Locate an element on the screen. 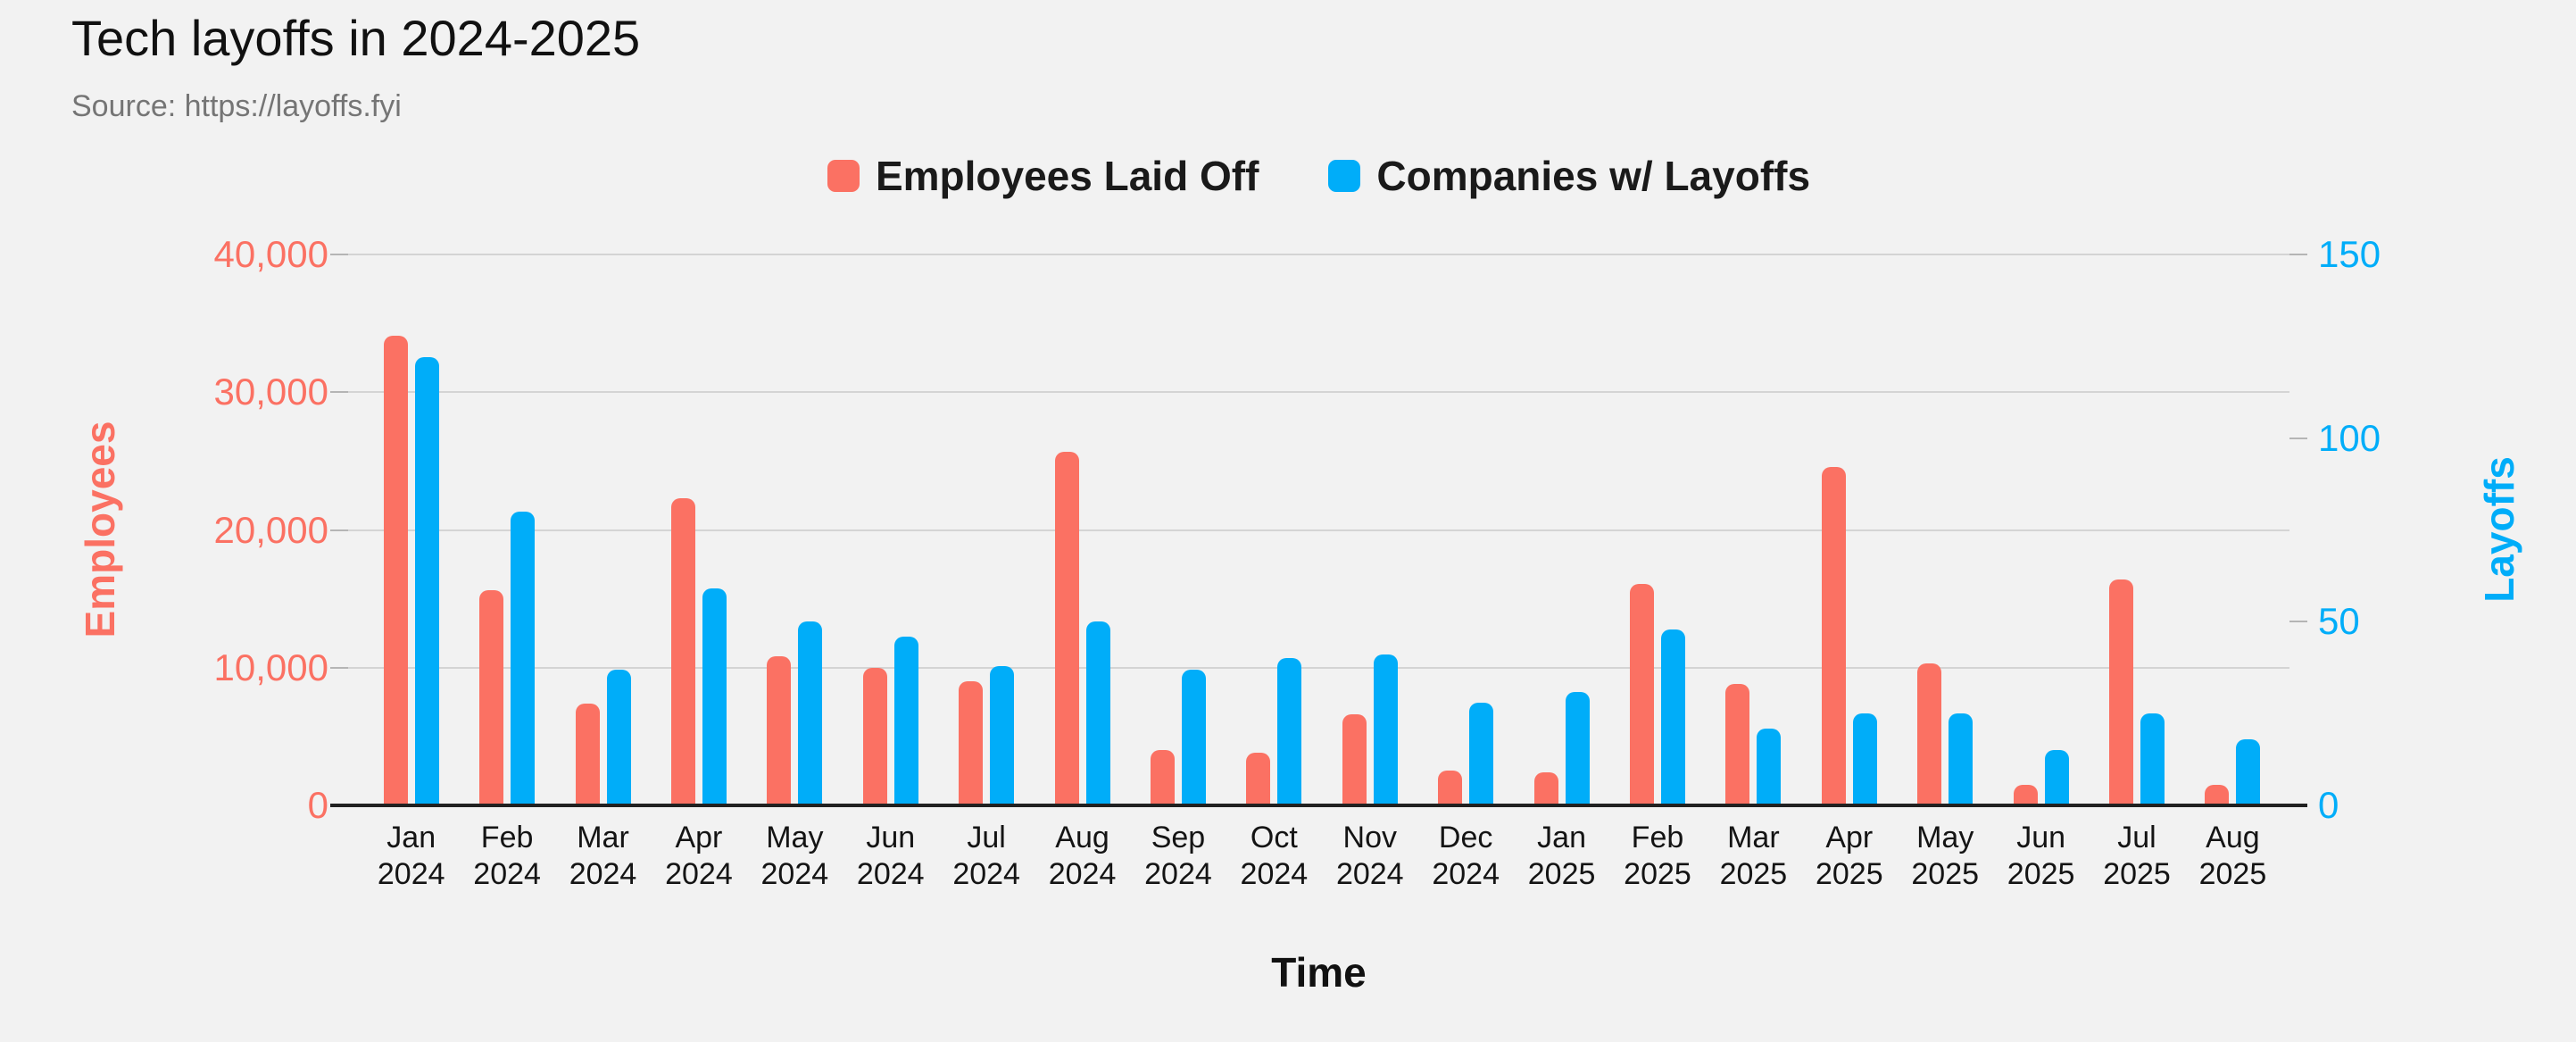 The image size is (2576, 1042). bar-group-jan-2025: Jan 2025 is located at coordinates (1561, 573).